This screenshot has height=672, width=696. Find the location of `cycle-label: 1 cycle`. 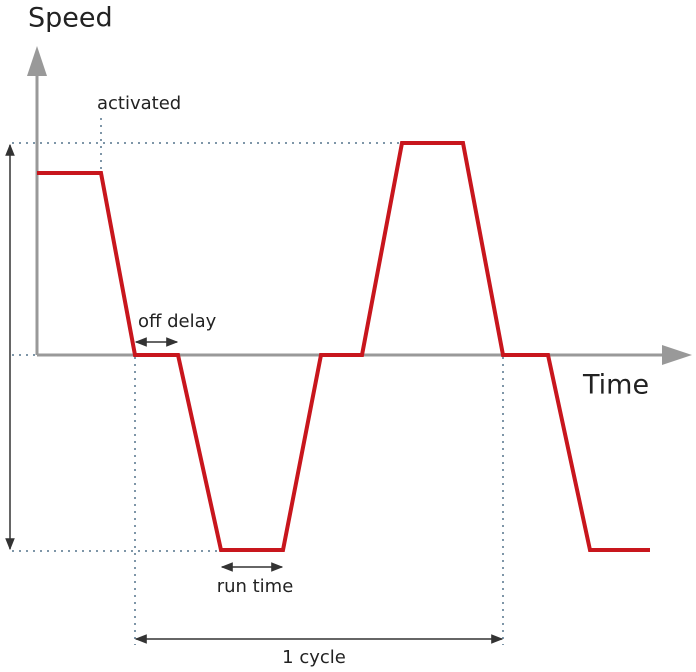

cycle-label: 1 cycle is located at coordinates (314, 657).